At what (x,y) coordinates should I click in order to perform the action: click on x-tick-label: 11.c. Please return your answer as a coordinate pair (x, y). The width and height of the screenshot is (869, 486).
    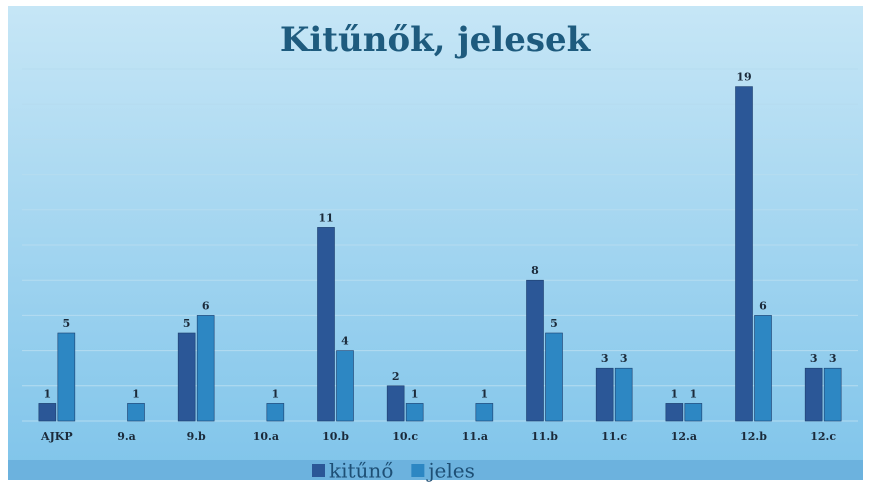
    Looking at the image, I should click on (614, 436).